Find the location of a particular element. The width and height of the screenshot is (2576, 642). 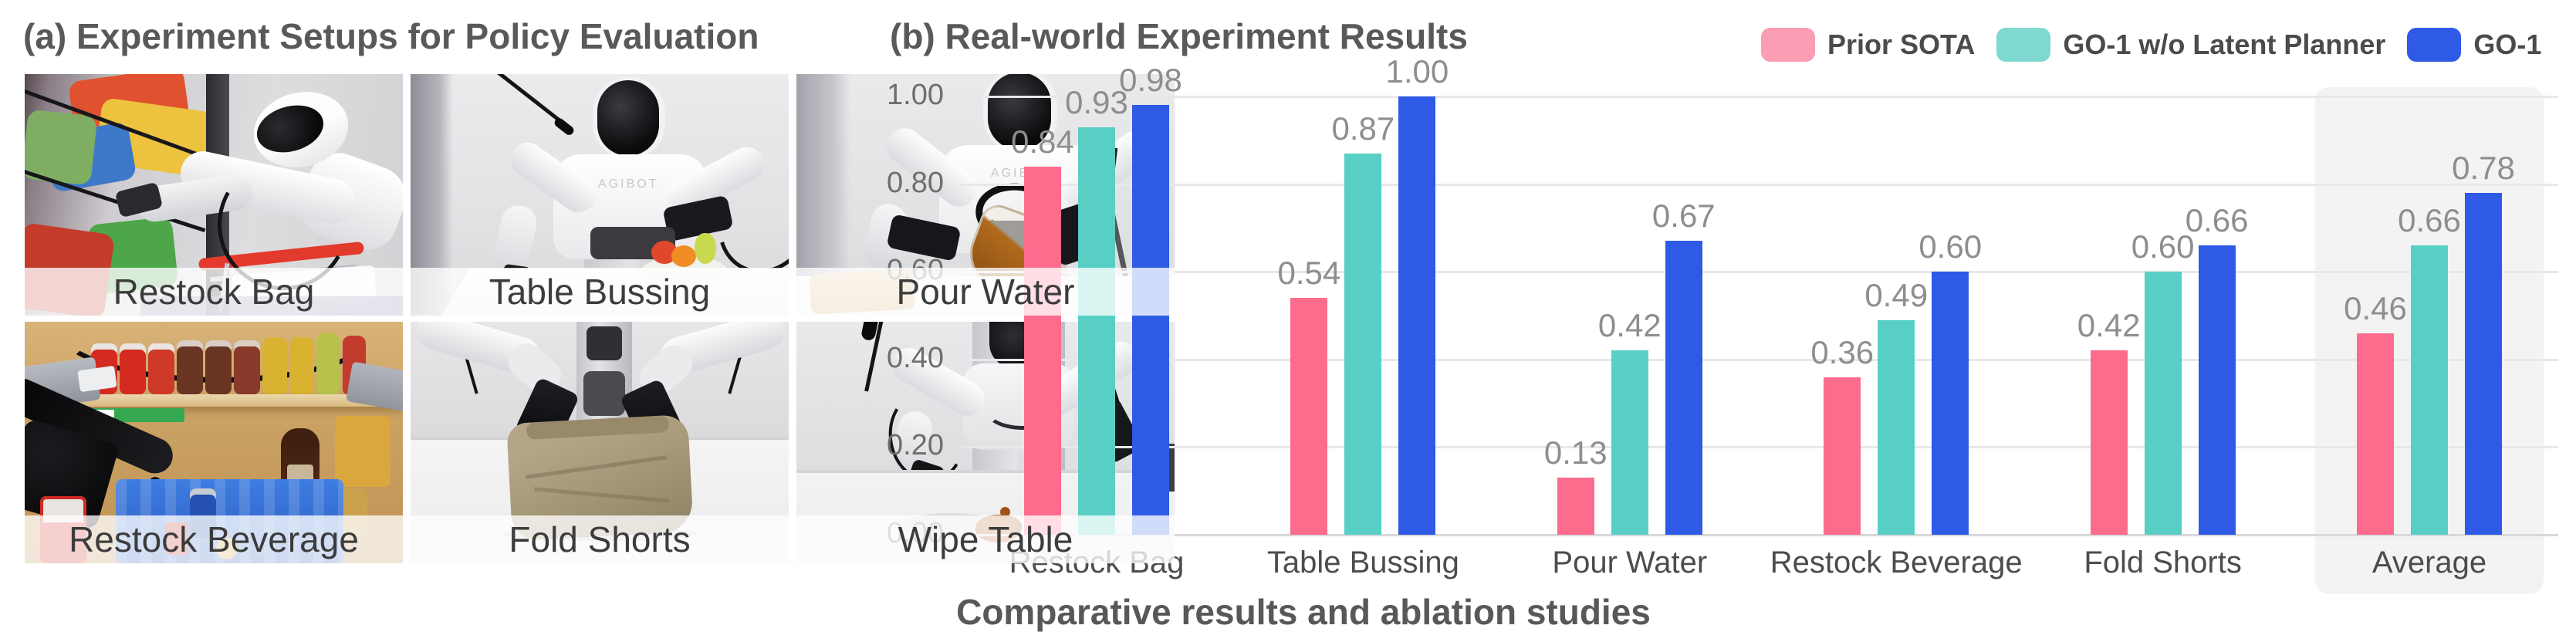

legend-label: GO-1 is located at coordinates (2507, 44).